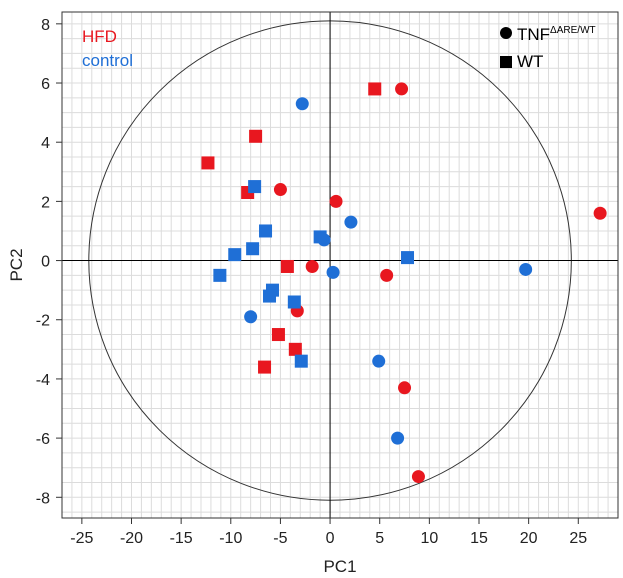  What do you see at coordinates (131, 538) in the screenshot?
I see `x-tick-label: -20` at bounding box center [131, 538].